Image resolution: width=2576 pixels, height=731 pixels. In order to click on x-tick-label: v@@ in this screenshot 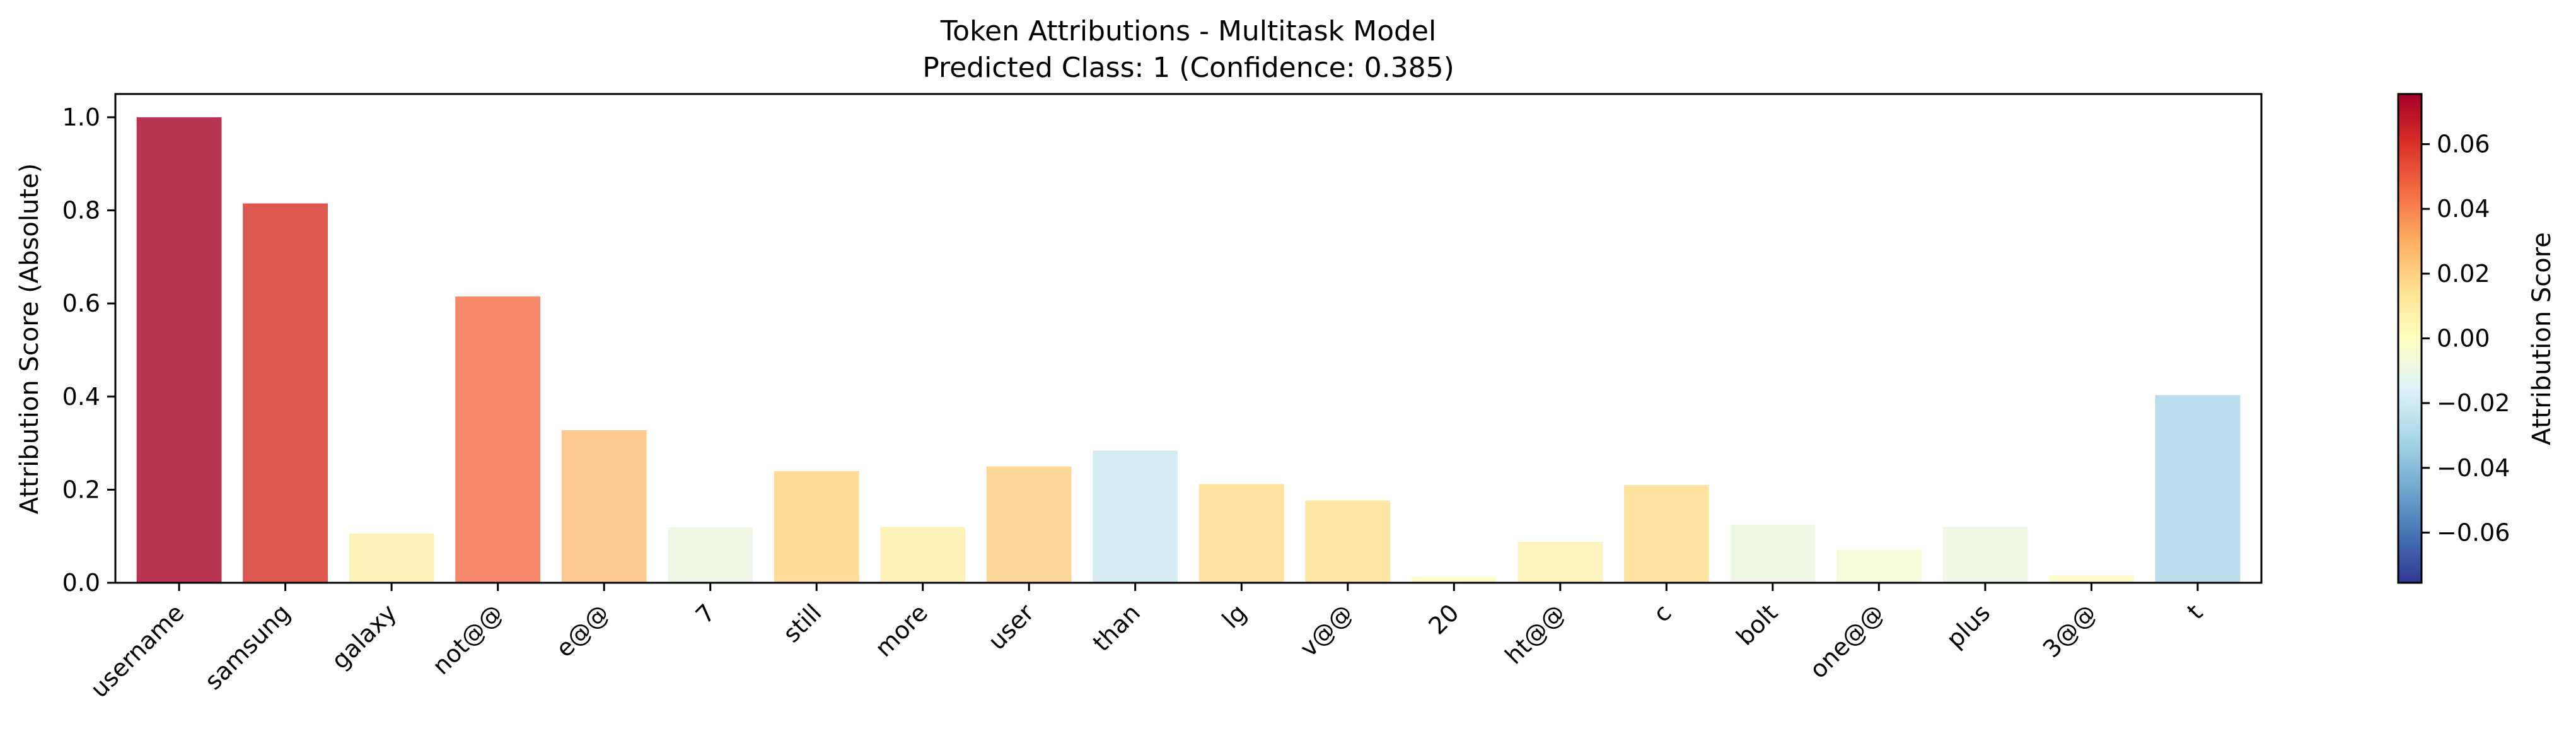, I will do `click(1326, 630)`.